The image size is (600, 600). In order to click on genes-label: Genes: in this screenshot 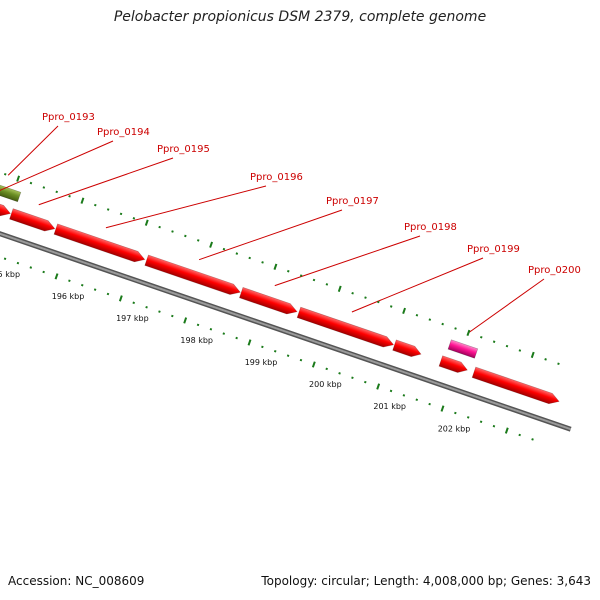, I will do `click(531, 581)`.